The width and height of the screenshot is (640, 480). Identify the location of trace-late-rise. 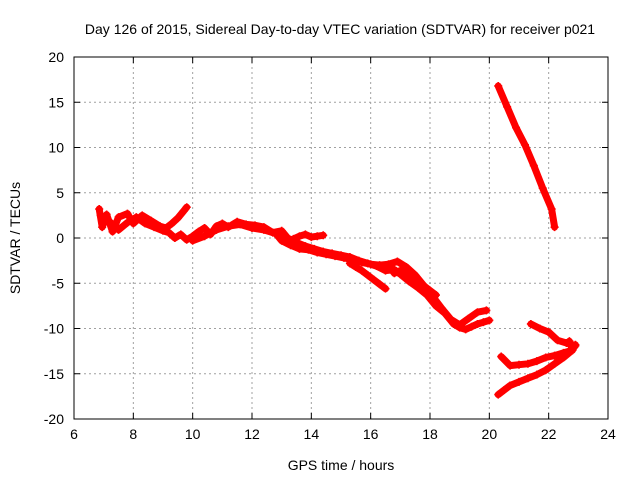
(526, 156).